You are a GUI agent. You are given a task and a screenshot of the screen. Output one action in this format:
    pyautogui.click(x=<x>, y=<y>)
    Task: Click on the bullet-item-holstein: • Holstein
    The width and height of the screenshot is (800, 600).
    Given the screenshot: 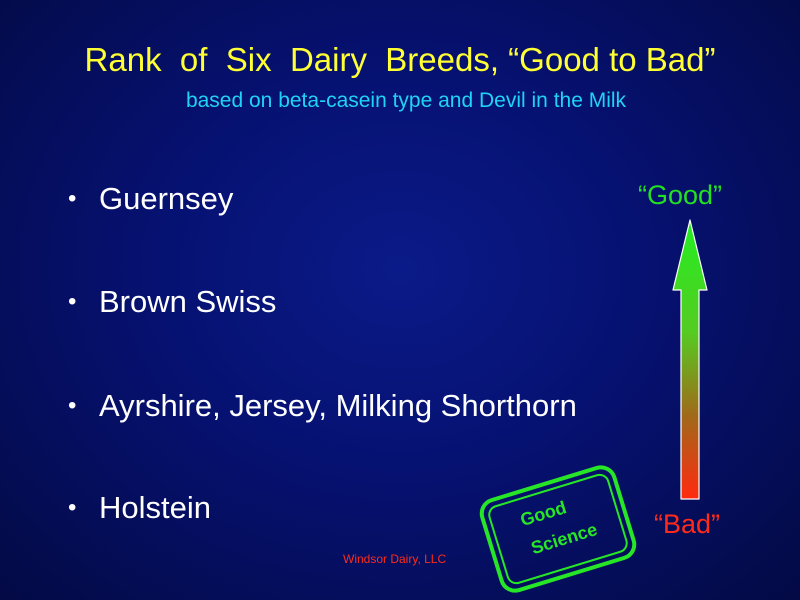 What is the action you would take?
    pyautogui.click(x=139, y=507)
    